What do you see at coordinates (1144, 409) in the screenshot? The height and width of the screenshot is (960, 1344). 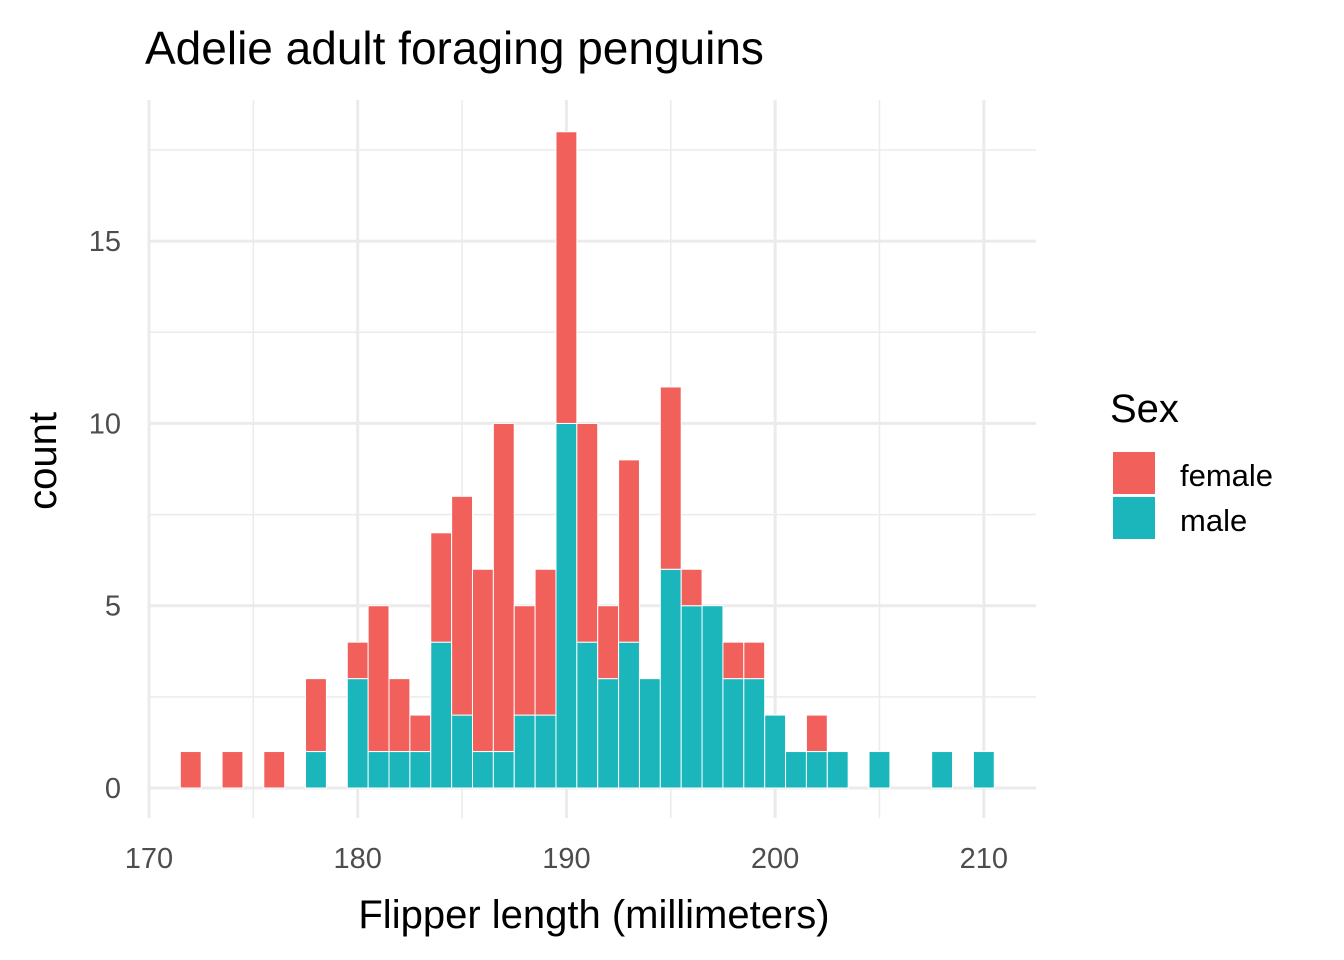 I see `legend-title: Sex` at bounding box center [1144, 409].